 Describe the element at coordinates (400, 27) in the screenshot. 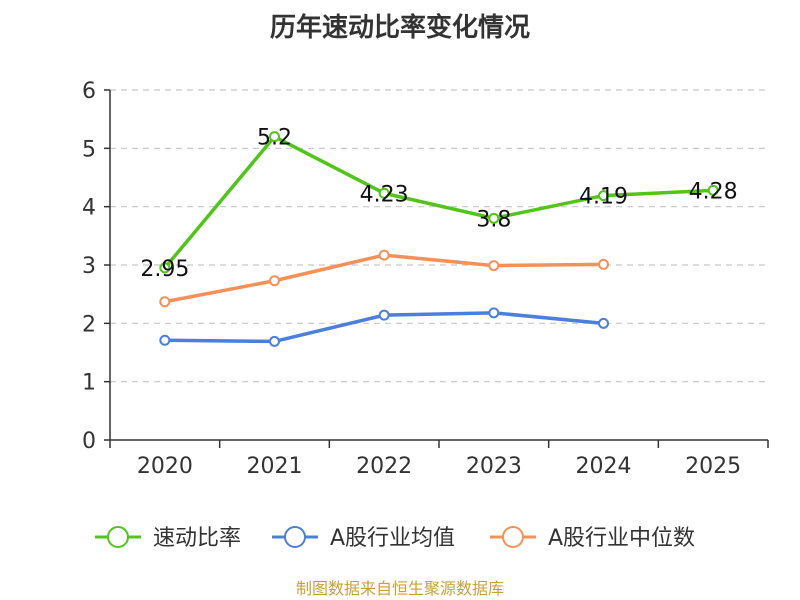

I see `chart-title: 历年速动比率变化情况` at that location.